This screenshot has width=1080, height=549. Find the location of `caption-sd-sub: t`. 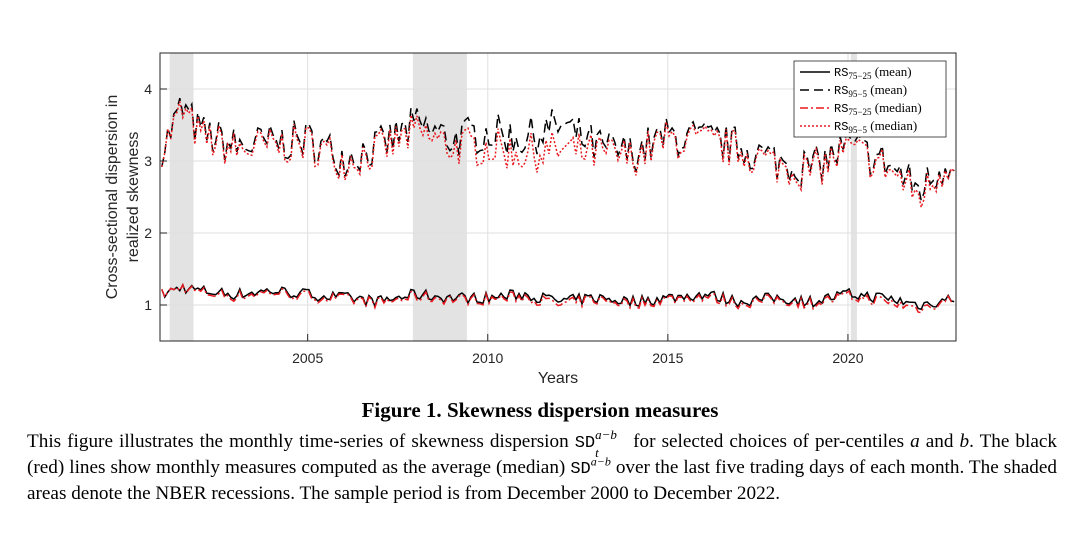

caption-sd-sub: t is located at coordinates (597, 452).